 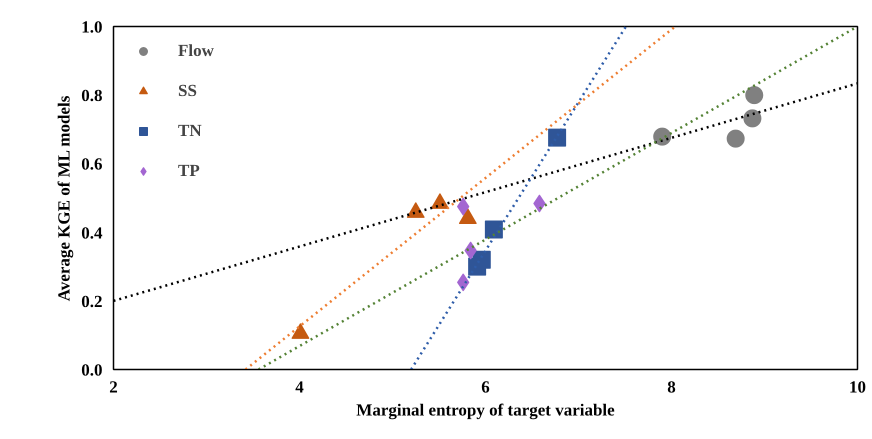 What do you see at coordinates (91, 301) in the screenshot?
I see `y-tick-label: 0.2` at bounding box center [91, 301].